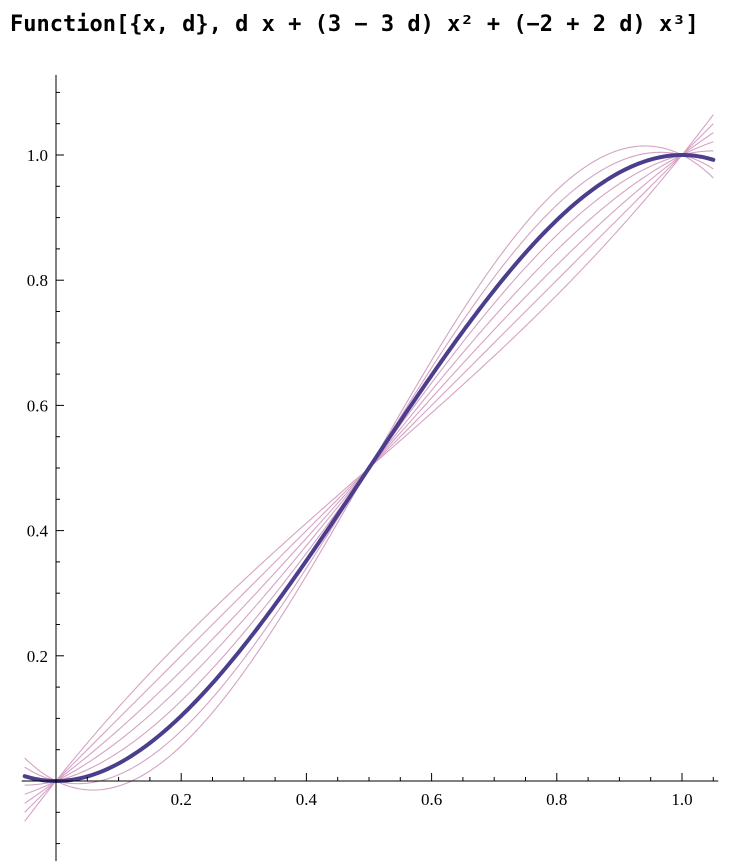 Image resolution: width=738 pixels, height=868 pixels. What do you see at coordinates (37, 155) in the screenshot?
I see `y-tick-label: 1.0` at bounding box center [37, 155].